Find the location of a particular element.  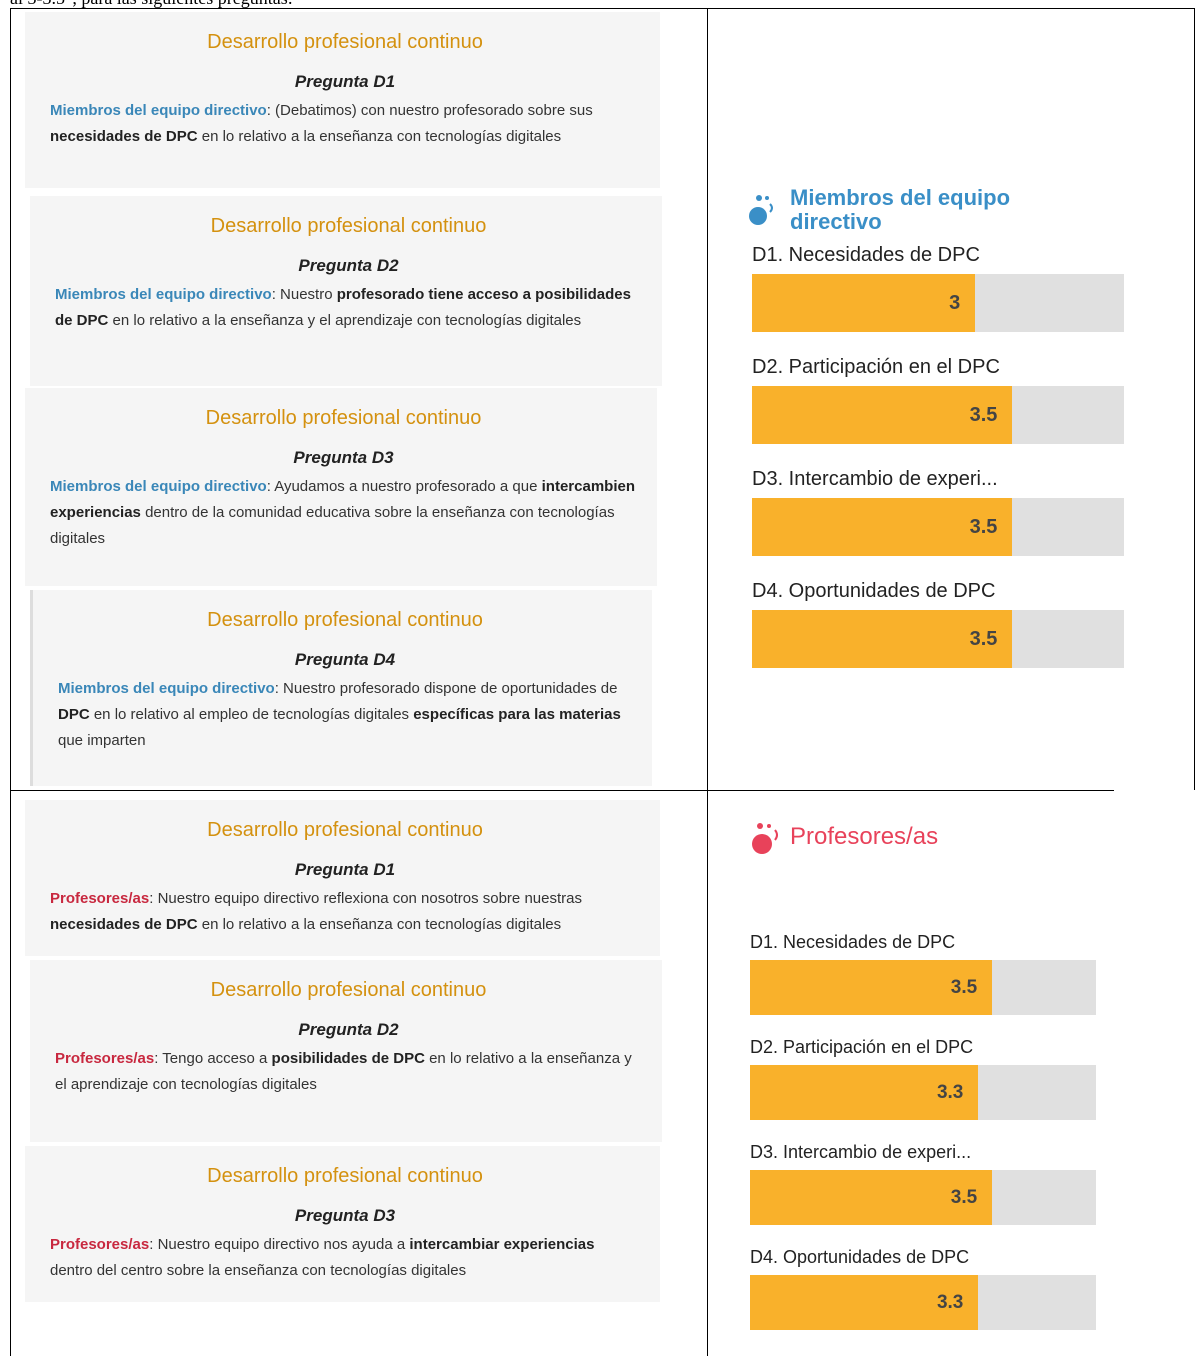

text-segment: específicas para las materias is located at coordinates (517, 714).